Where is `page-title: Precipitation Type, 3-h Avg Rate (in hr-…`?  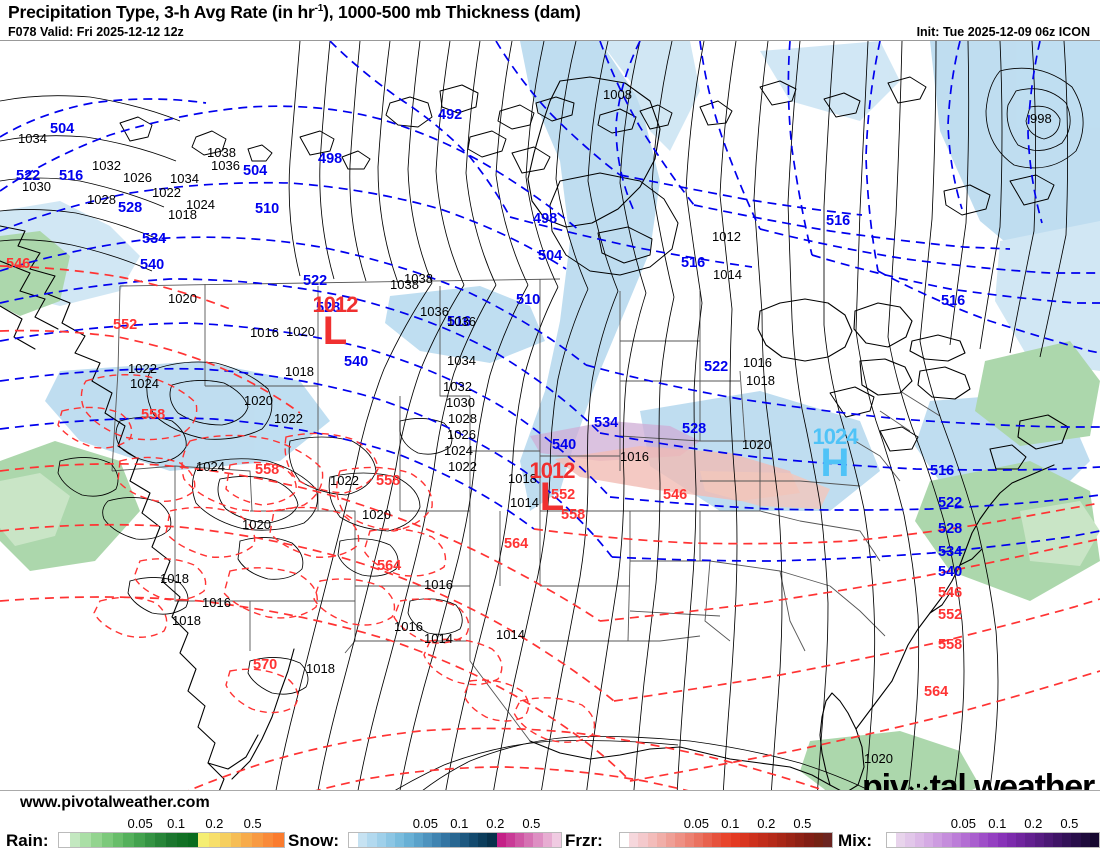 page-title: Precipitation Type, 3-h Avg Rate (in hr-… is located at coordinates (294, 12).